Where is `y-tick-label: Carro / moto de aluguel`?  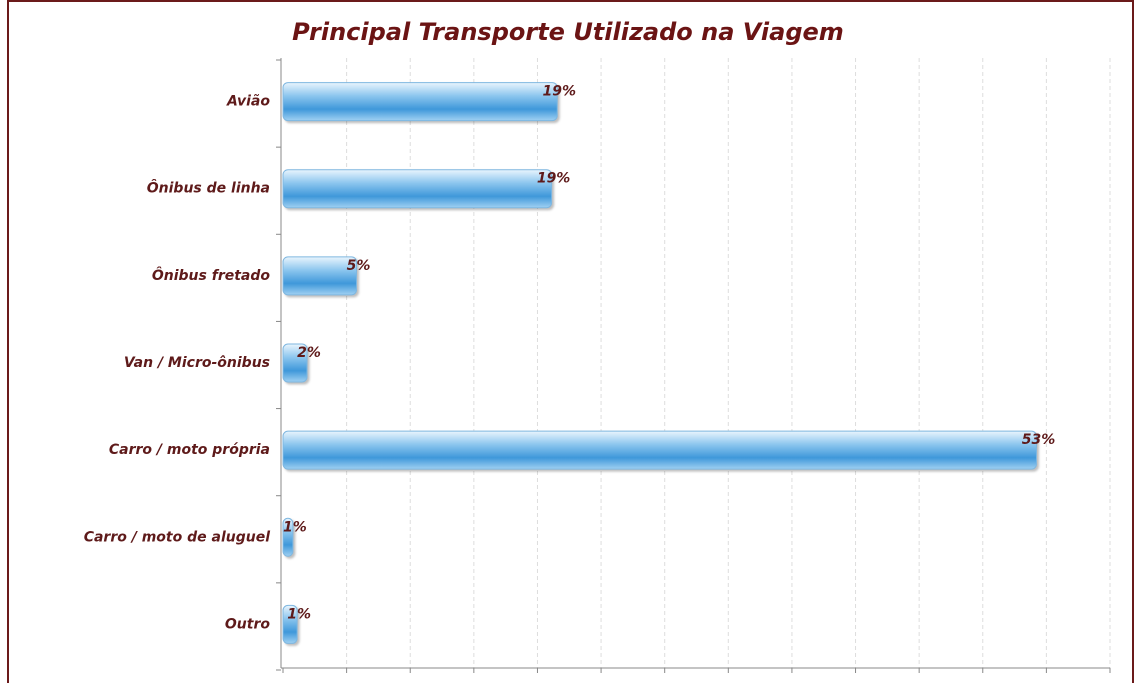
y-tick-label: Carro / moto de aluguel is located at coordinates (177, 537).